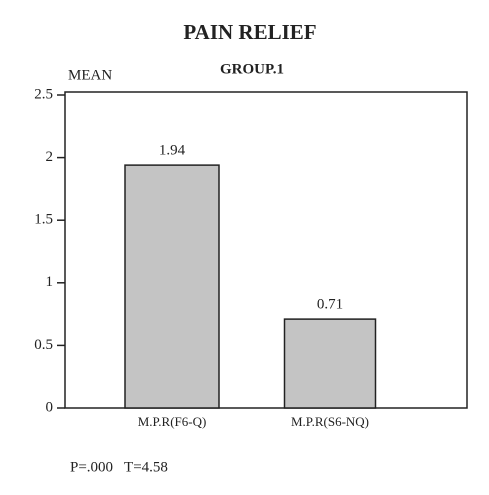  Describe the element at coordinates (119, 467) in the screenshot. I see `annotation: P=.000 T=4.58` at that location.